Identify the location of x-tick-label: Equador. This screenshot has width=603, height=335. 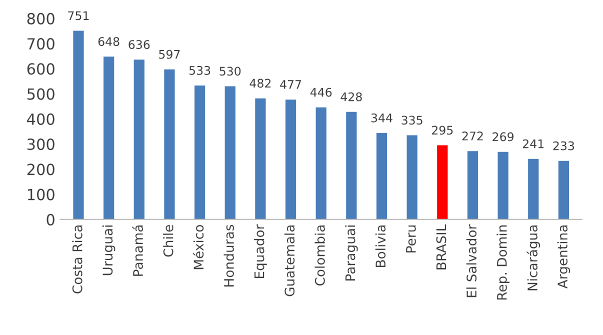
(260, 251).